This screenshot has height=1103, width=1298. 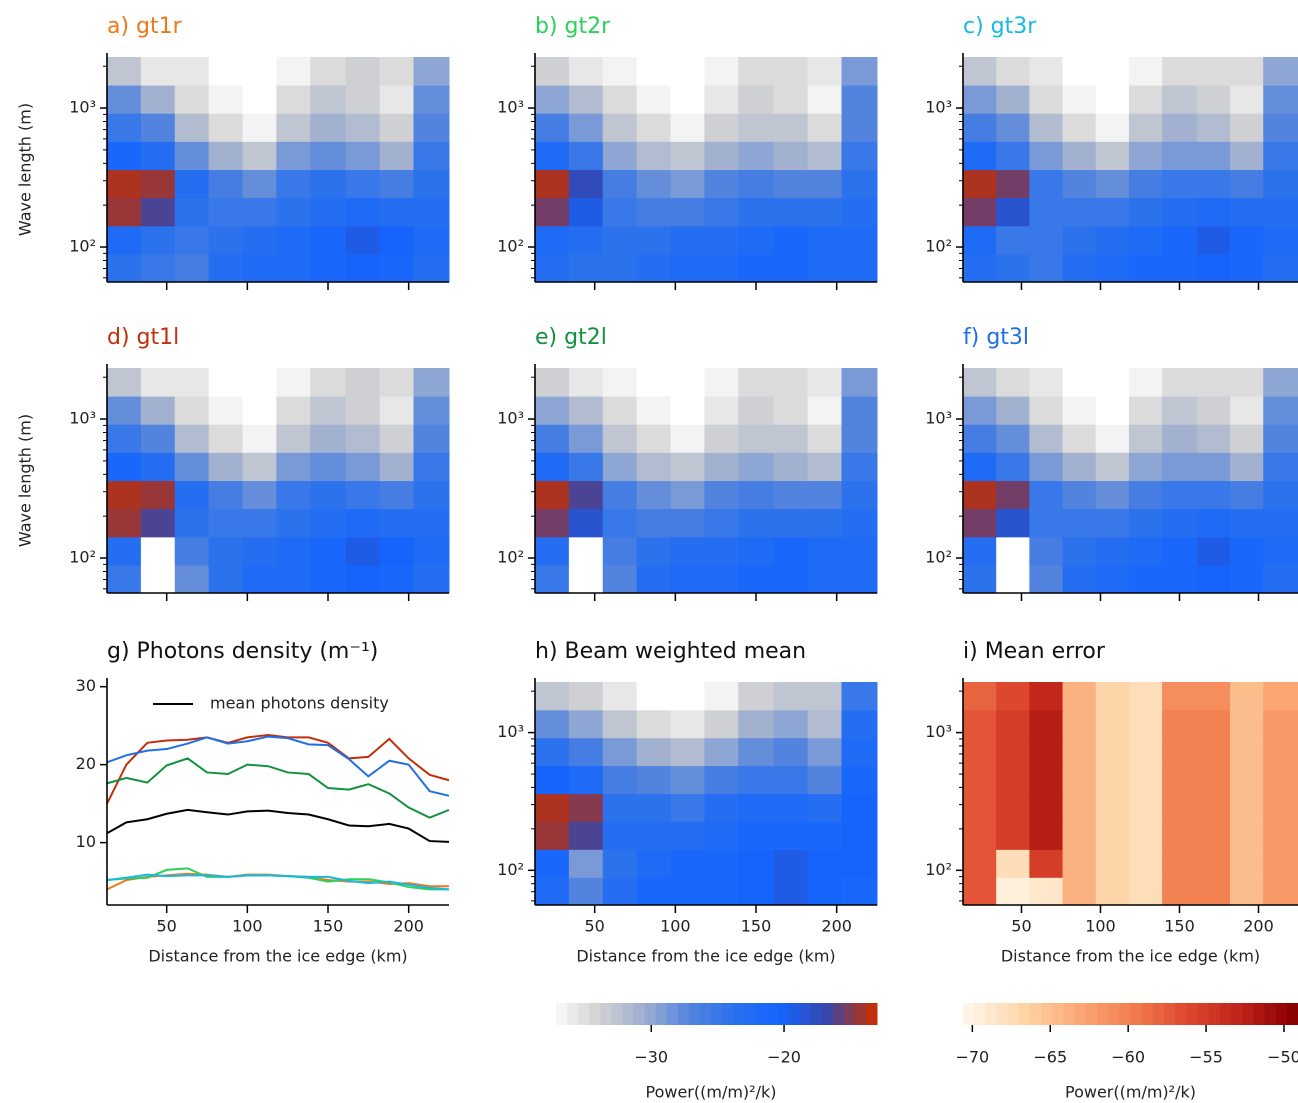 I want to click on colorbar-label: Power((m/m)²/k), so click(x=711, y=1092).